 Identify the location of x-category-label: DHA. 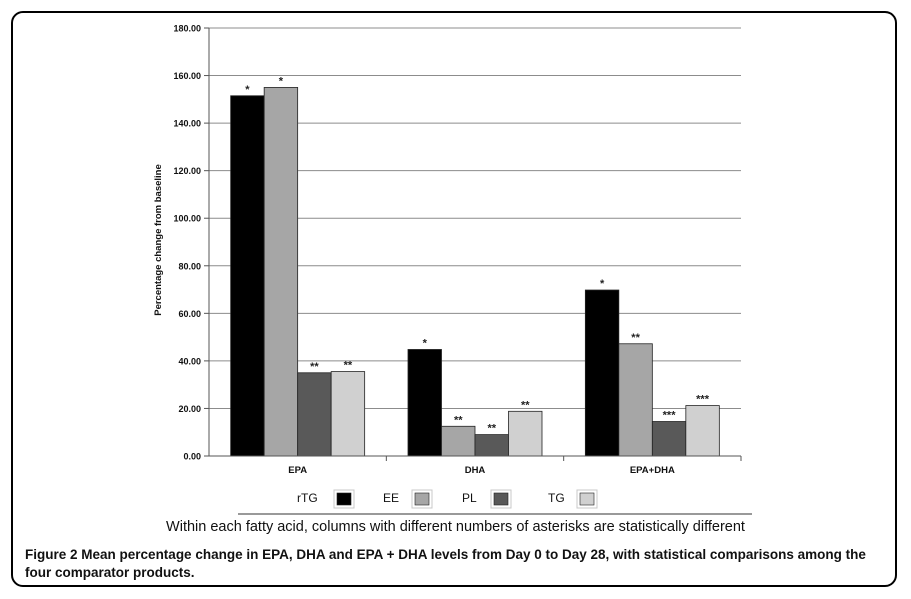
(475, 470).